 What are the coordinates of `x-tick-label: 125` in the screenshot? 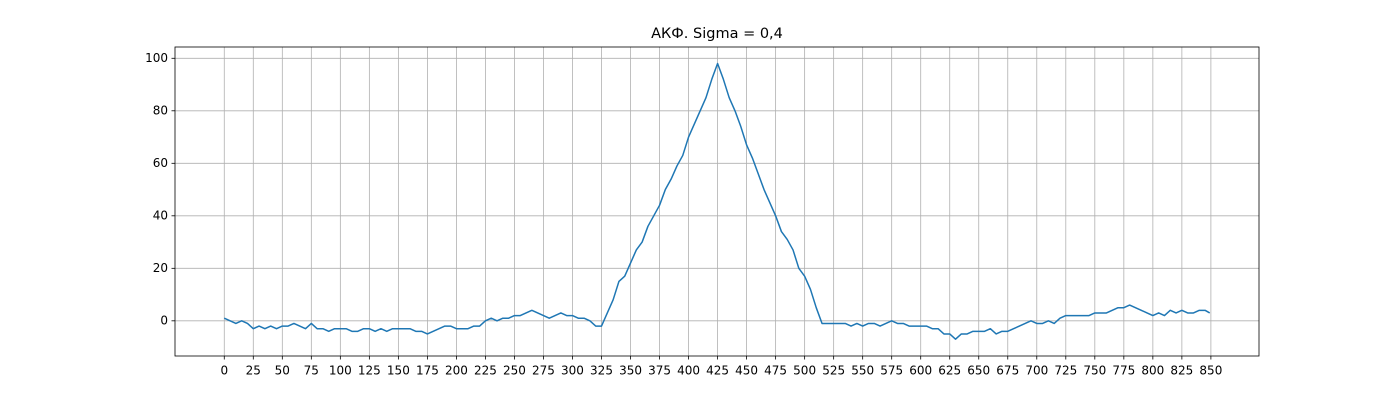 It's located at (369, 371).